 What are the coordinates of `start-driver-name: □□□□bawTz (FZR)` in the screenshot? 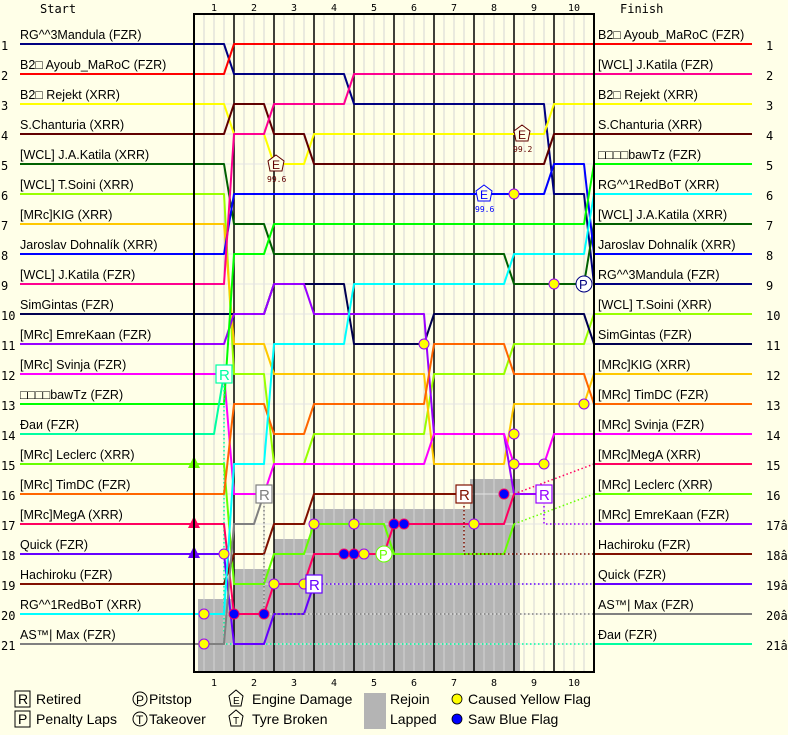 It's located at (71, 395).